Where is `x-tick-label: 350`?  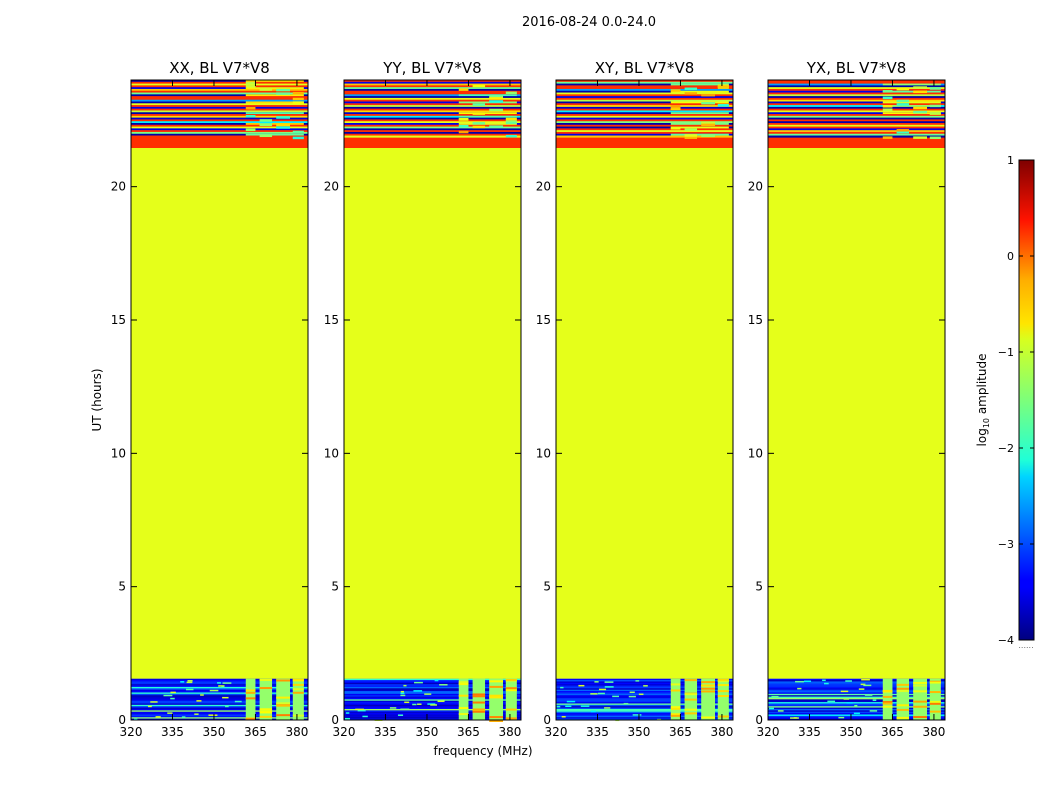 x-tick-label: 350 is located at coordinates (427, 732).